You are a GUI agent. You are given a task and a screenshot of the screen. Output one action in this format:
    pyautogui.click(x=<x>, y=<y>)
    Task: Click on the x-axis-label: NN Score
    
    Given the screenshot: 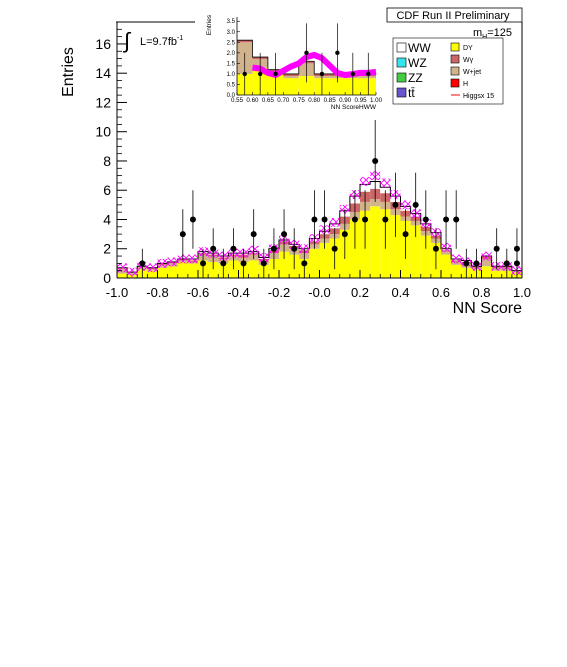 What is the action you would take?
    pyautogui.click(x=487, y=308)
    